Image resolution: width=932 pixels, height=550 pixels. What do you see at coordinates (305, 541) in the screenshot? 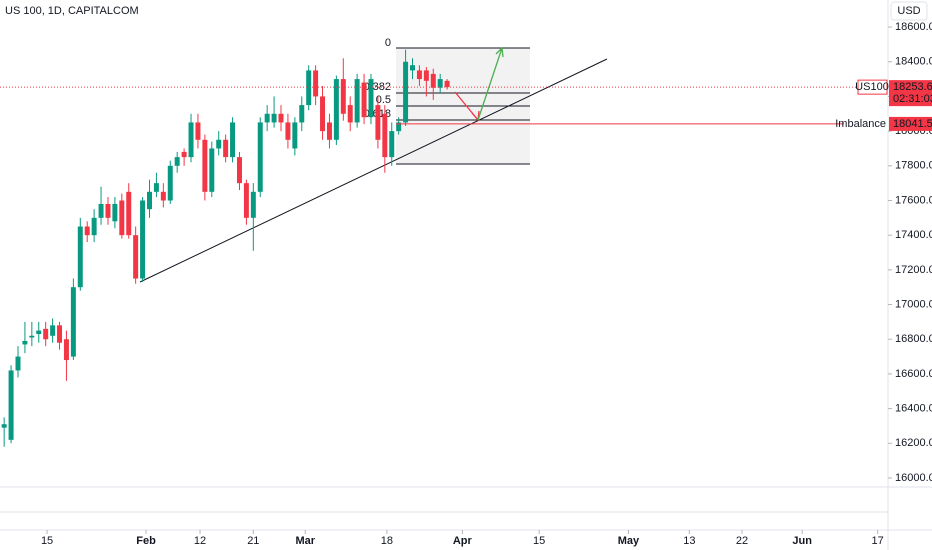
I see `x-tick-label: Mar` at bounding box center [305, 541].